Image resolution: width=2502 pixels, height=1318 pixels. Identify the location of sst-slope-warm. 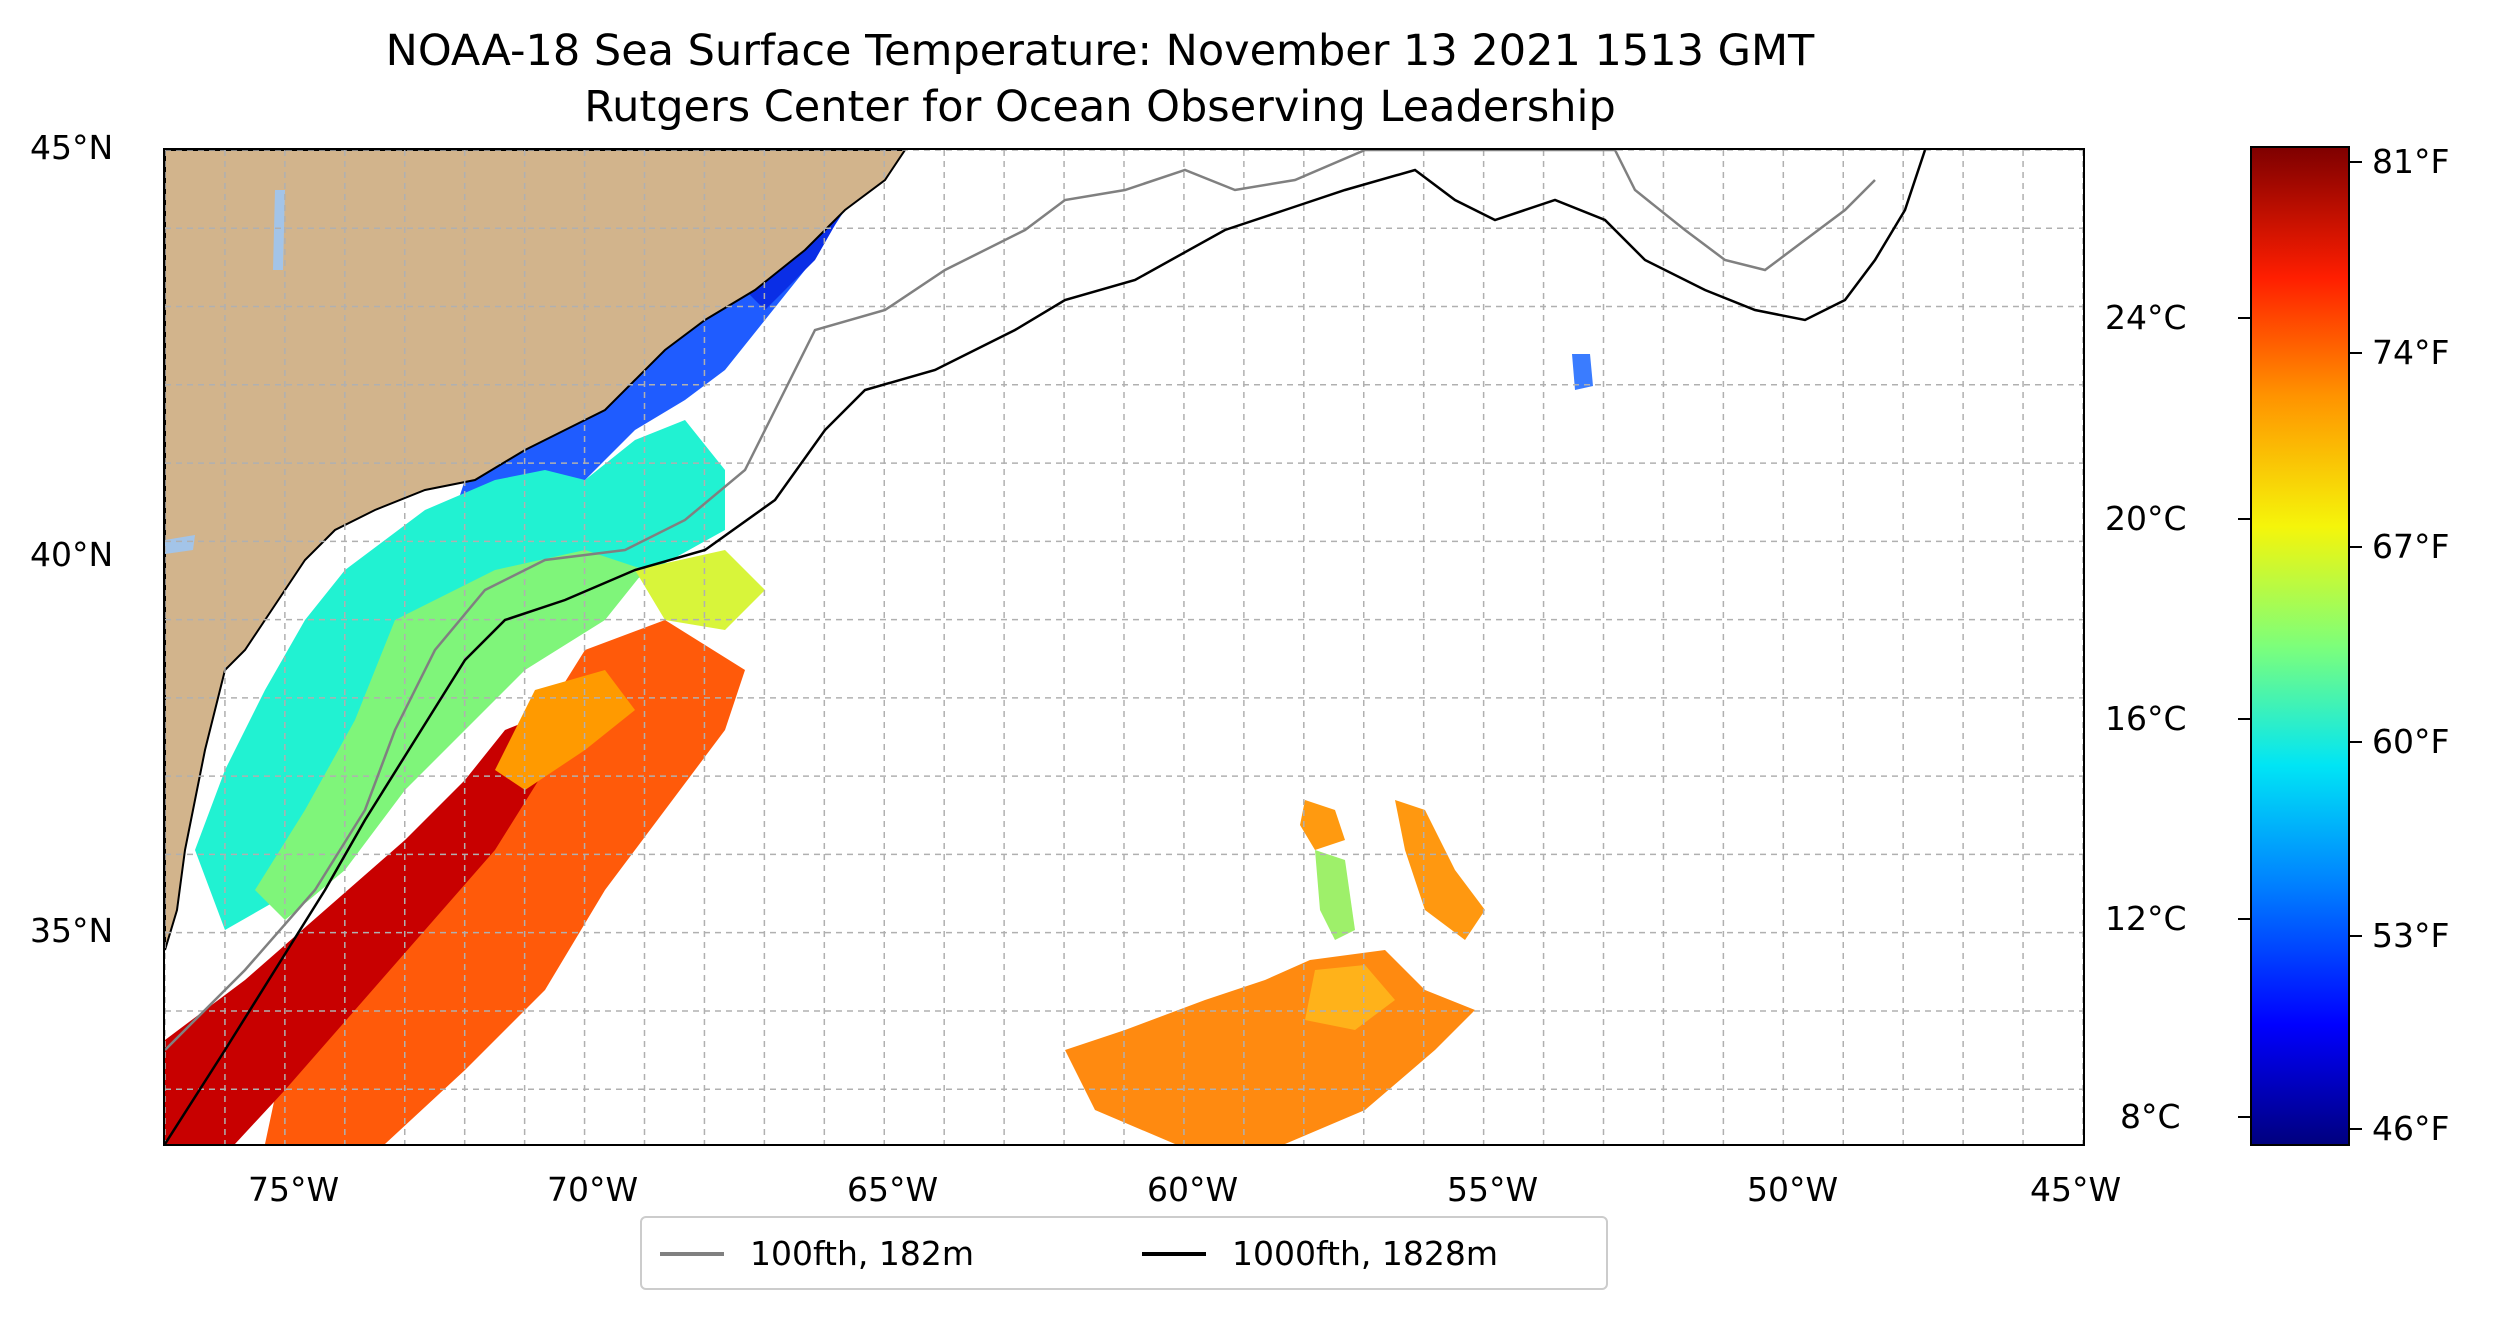
(505, 882).